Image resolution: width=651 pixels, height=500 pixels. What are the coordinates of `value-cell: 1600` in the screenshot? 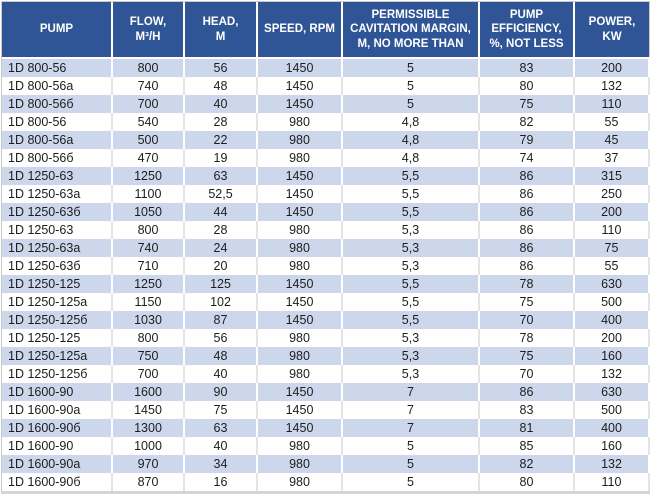 It's located at (148, 392).